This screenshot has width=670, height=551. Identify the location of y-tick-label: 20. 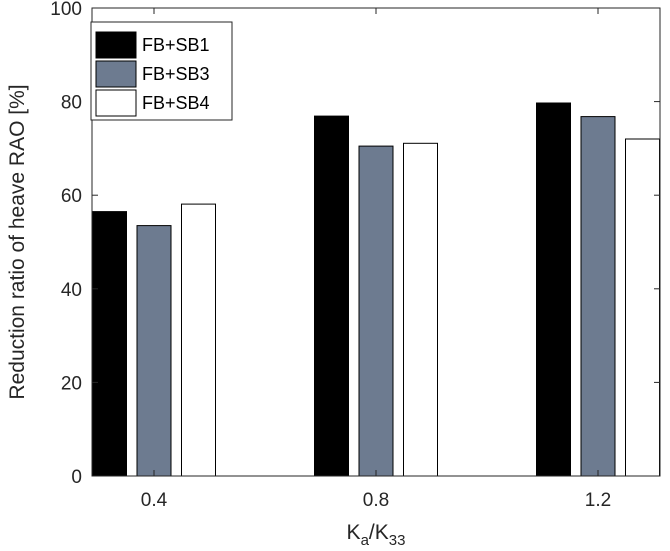
(71, 383).